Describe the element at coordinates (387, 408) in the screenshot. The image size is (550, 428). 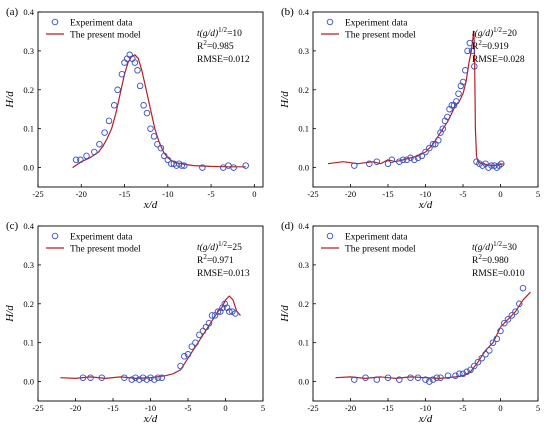
I see `x-tick-label: -15` at that location.